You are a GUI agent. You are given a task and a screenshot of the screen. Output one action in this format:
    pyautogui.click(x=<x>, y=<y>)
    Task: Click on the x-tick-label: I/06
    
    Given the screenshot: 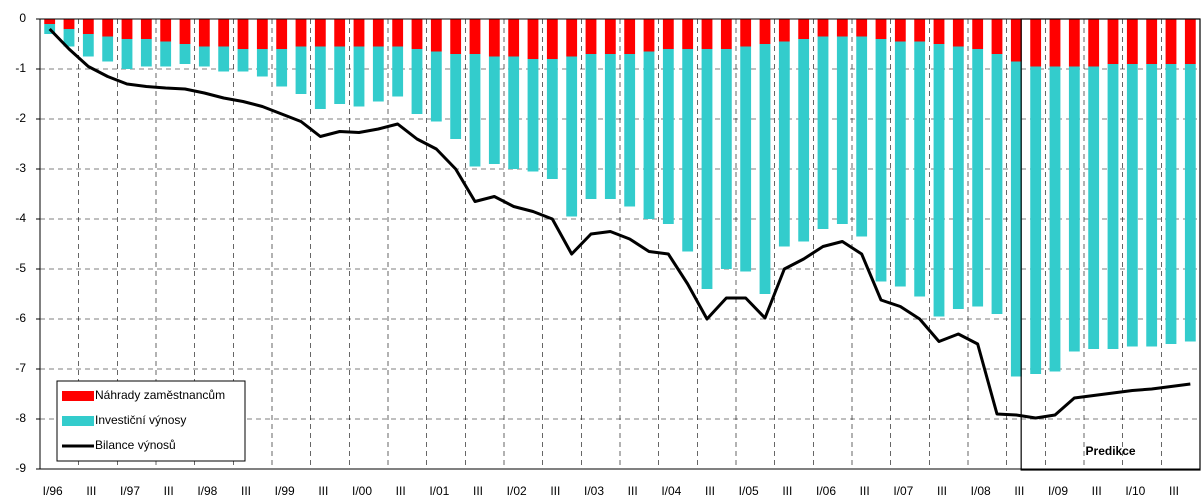 What is the action you would take?
    pyautogui.click(x=826, y=491)
    